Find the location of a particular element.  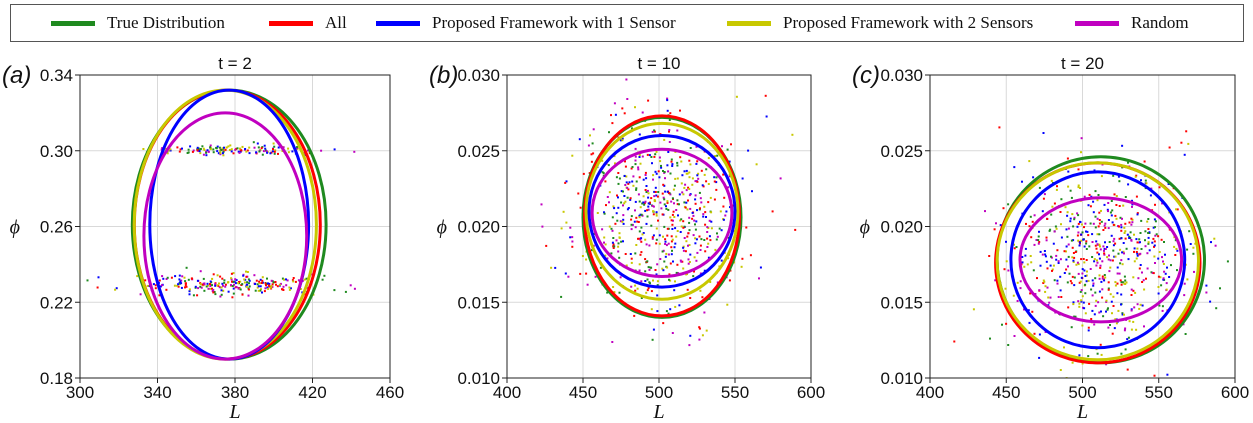

panel-title: t = 10 is located at coordinates (658, 63).